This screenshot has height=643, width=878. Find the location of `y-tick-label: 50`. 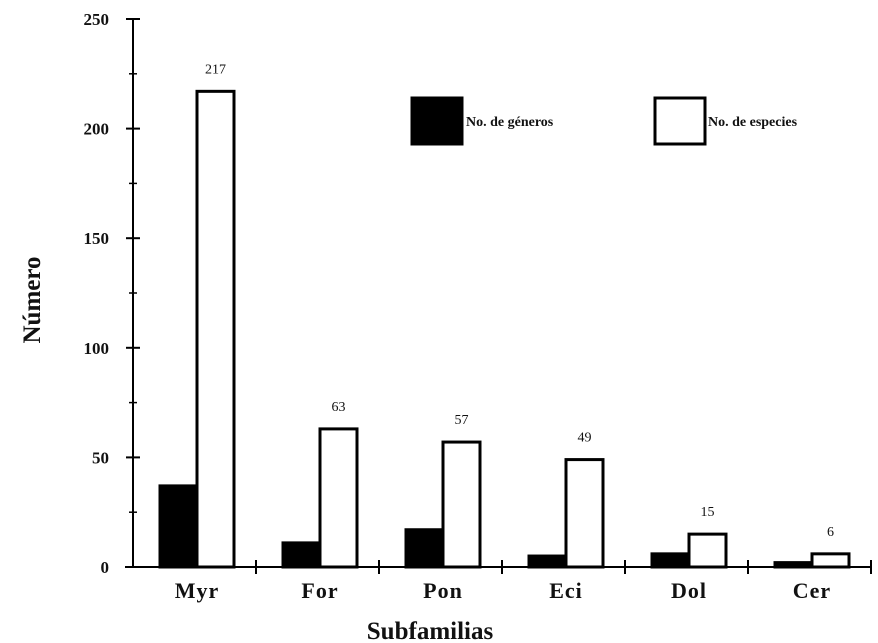

y-tick-label: 50 is located at coordinates (100, 457).